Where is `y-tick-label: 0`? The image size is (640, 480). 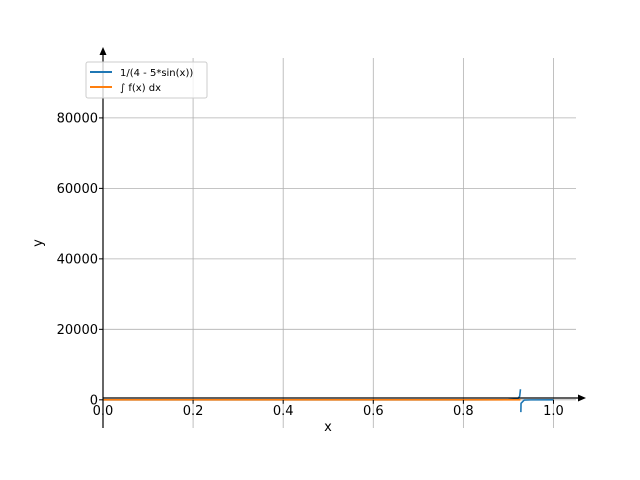
y-tick-label: 0 is located at coordinates (94, 400).